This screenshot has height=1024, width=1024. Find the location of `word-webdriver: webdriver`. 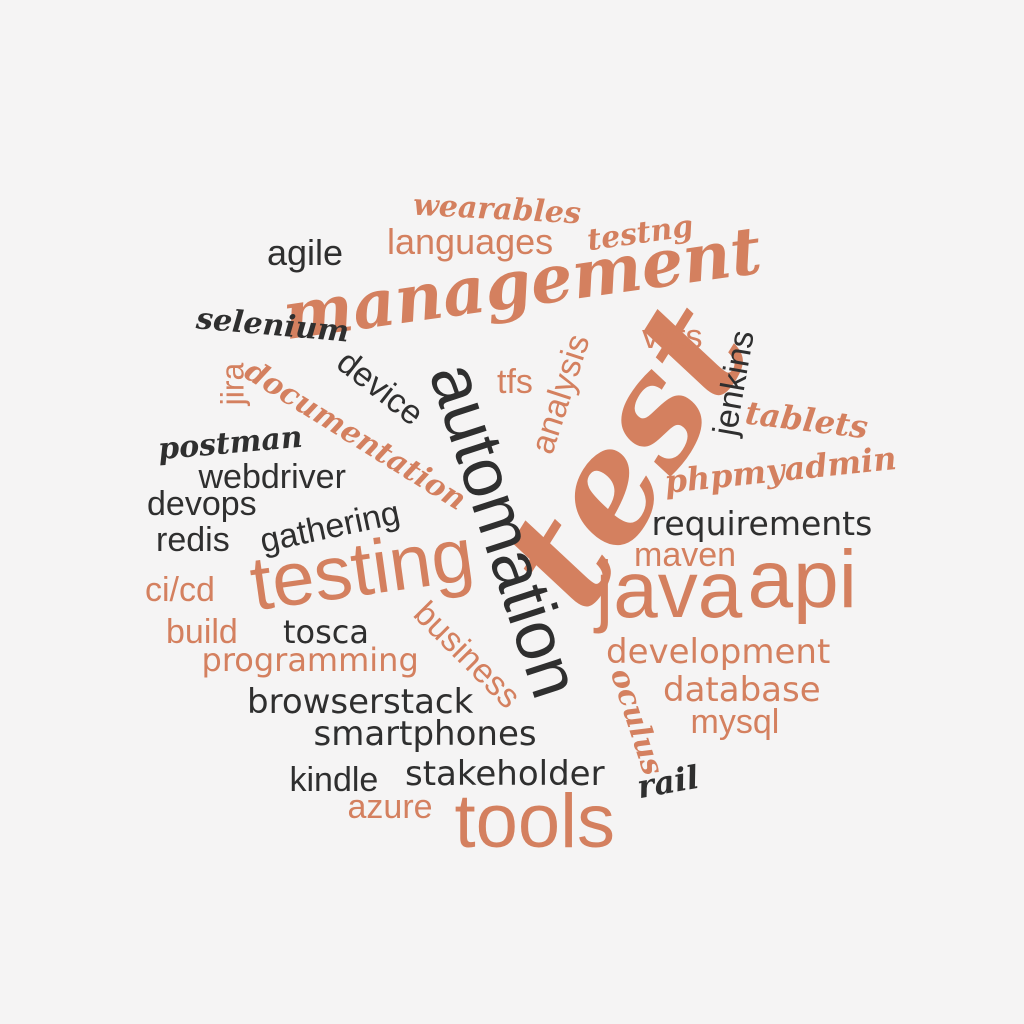

word-webdriver: webdriver is located at coordinates (272, 477).